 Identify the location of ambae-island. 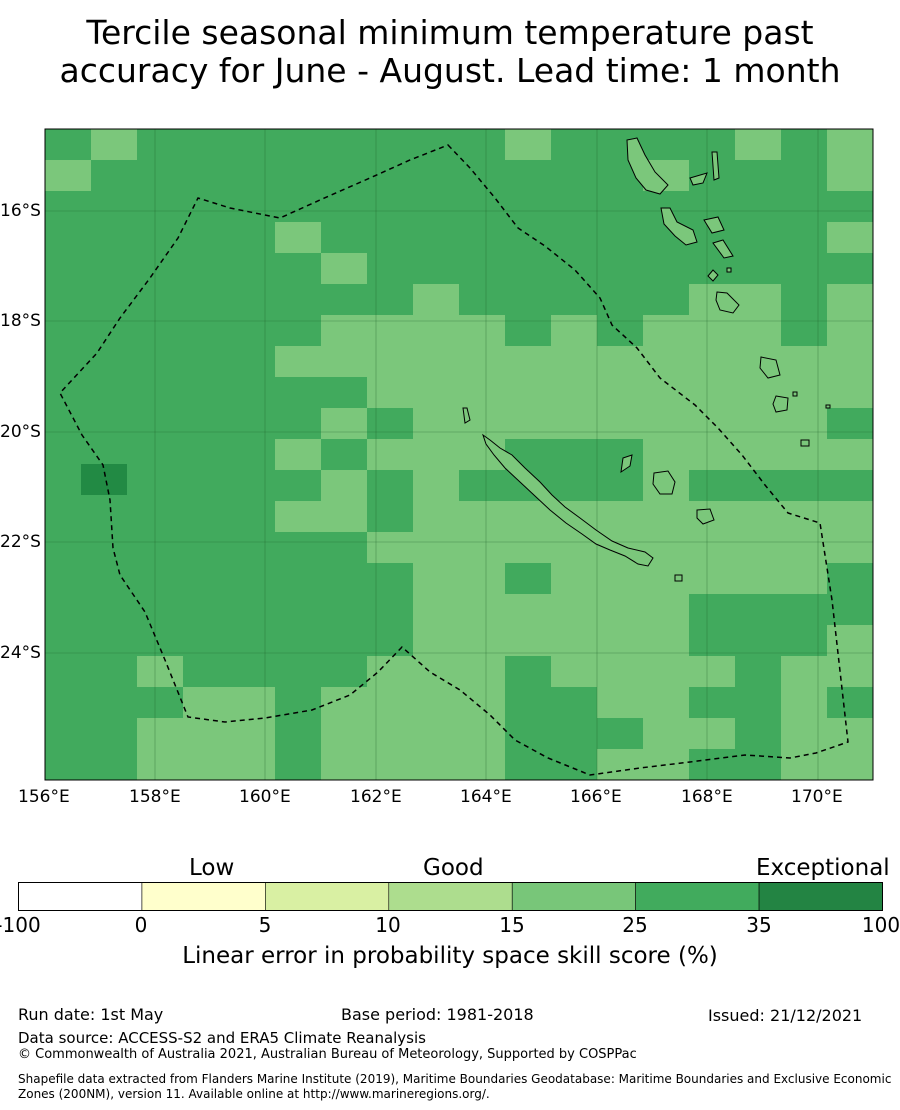
(698, 179).